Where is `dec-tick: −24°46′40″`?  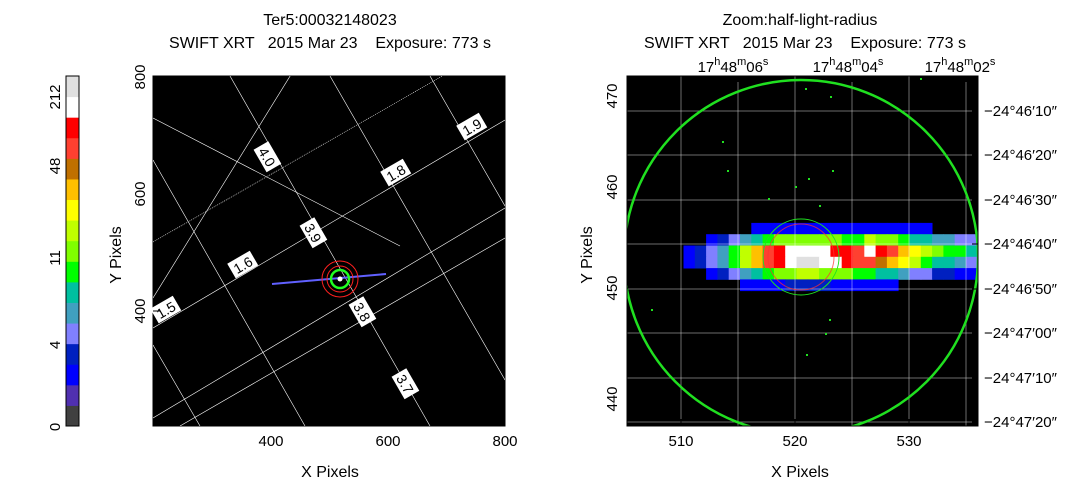
dec-tick: −24°46′40″ is located at coordinates (1021, 244).